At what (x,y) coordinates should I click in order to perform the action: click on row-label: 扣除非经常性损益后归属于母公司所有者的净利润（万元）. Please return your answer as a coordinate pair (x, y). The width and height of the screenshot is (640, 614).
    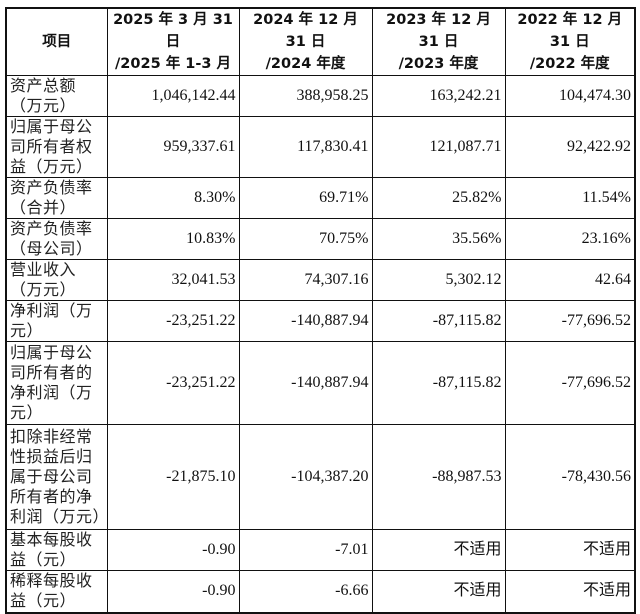
    Looking at the image, I should click on (57, 477).